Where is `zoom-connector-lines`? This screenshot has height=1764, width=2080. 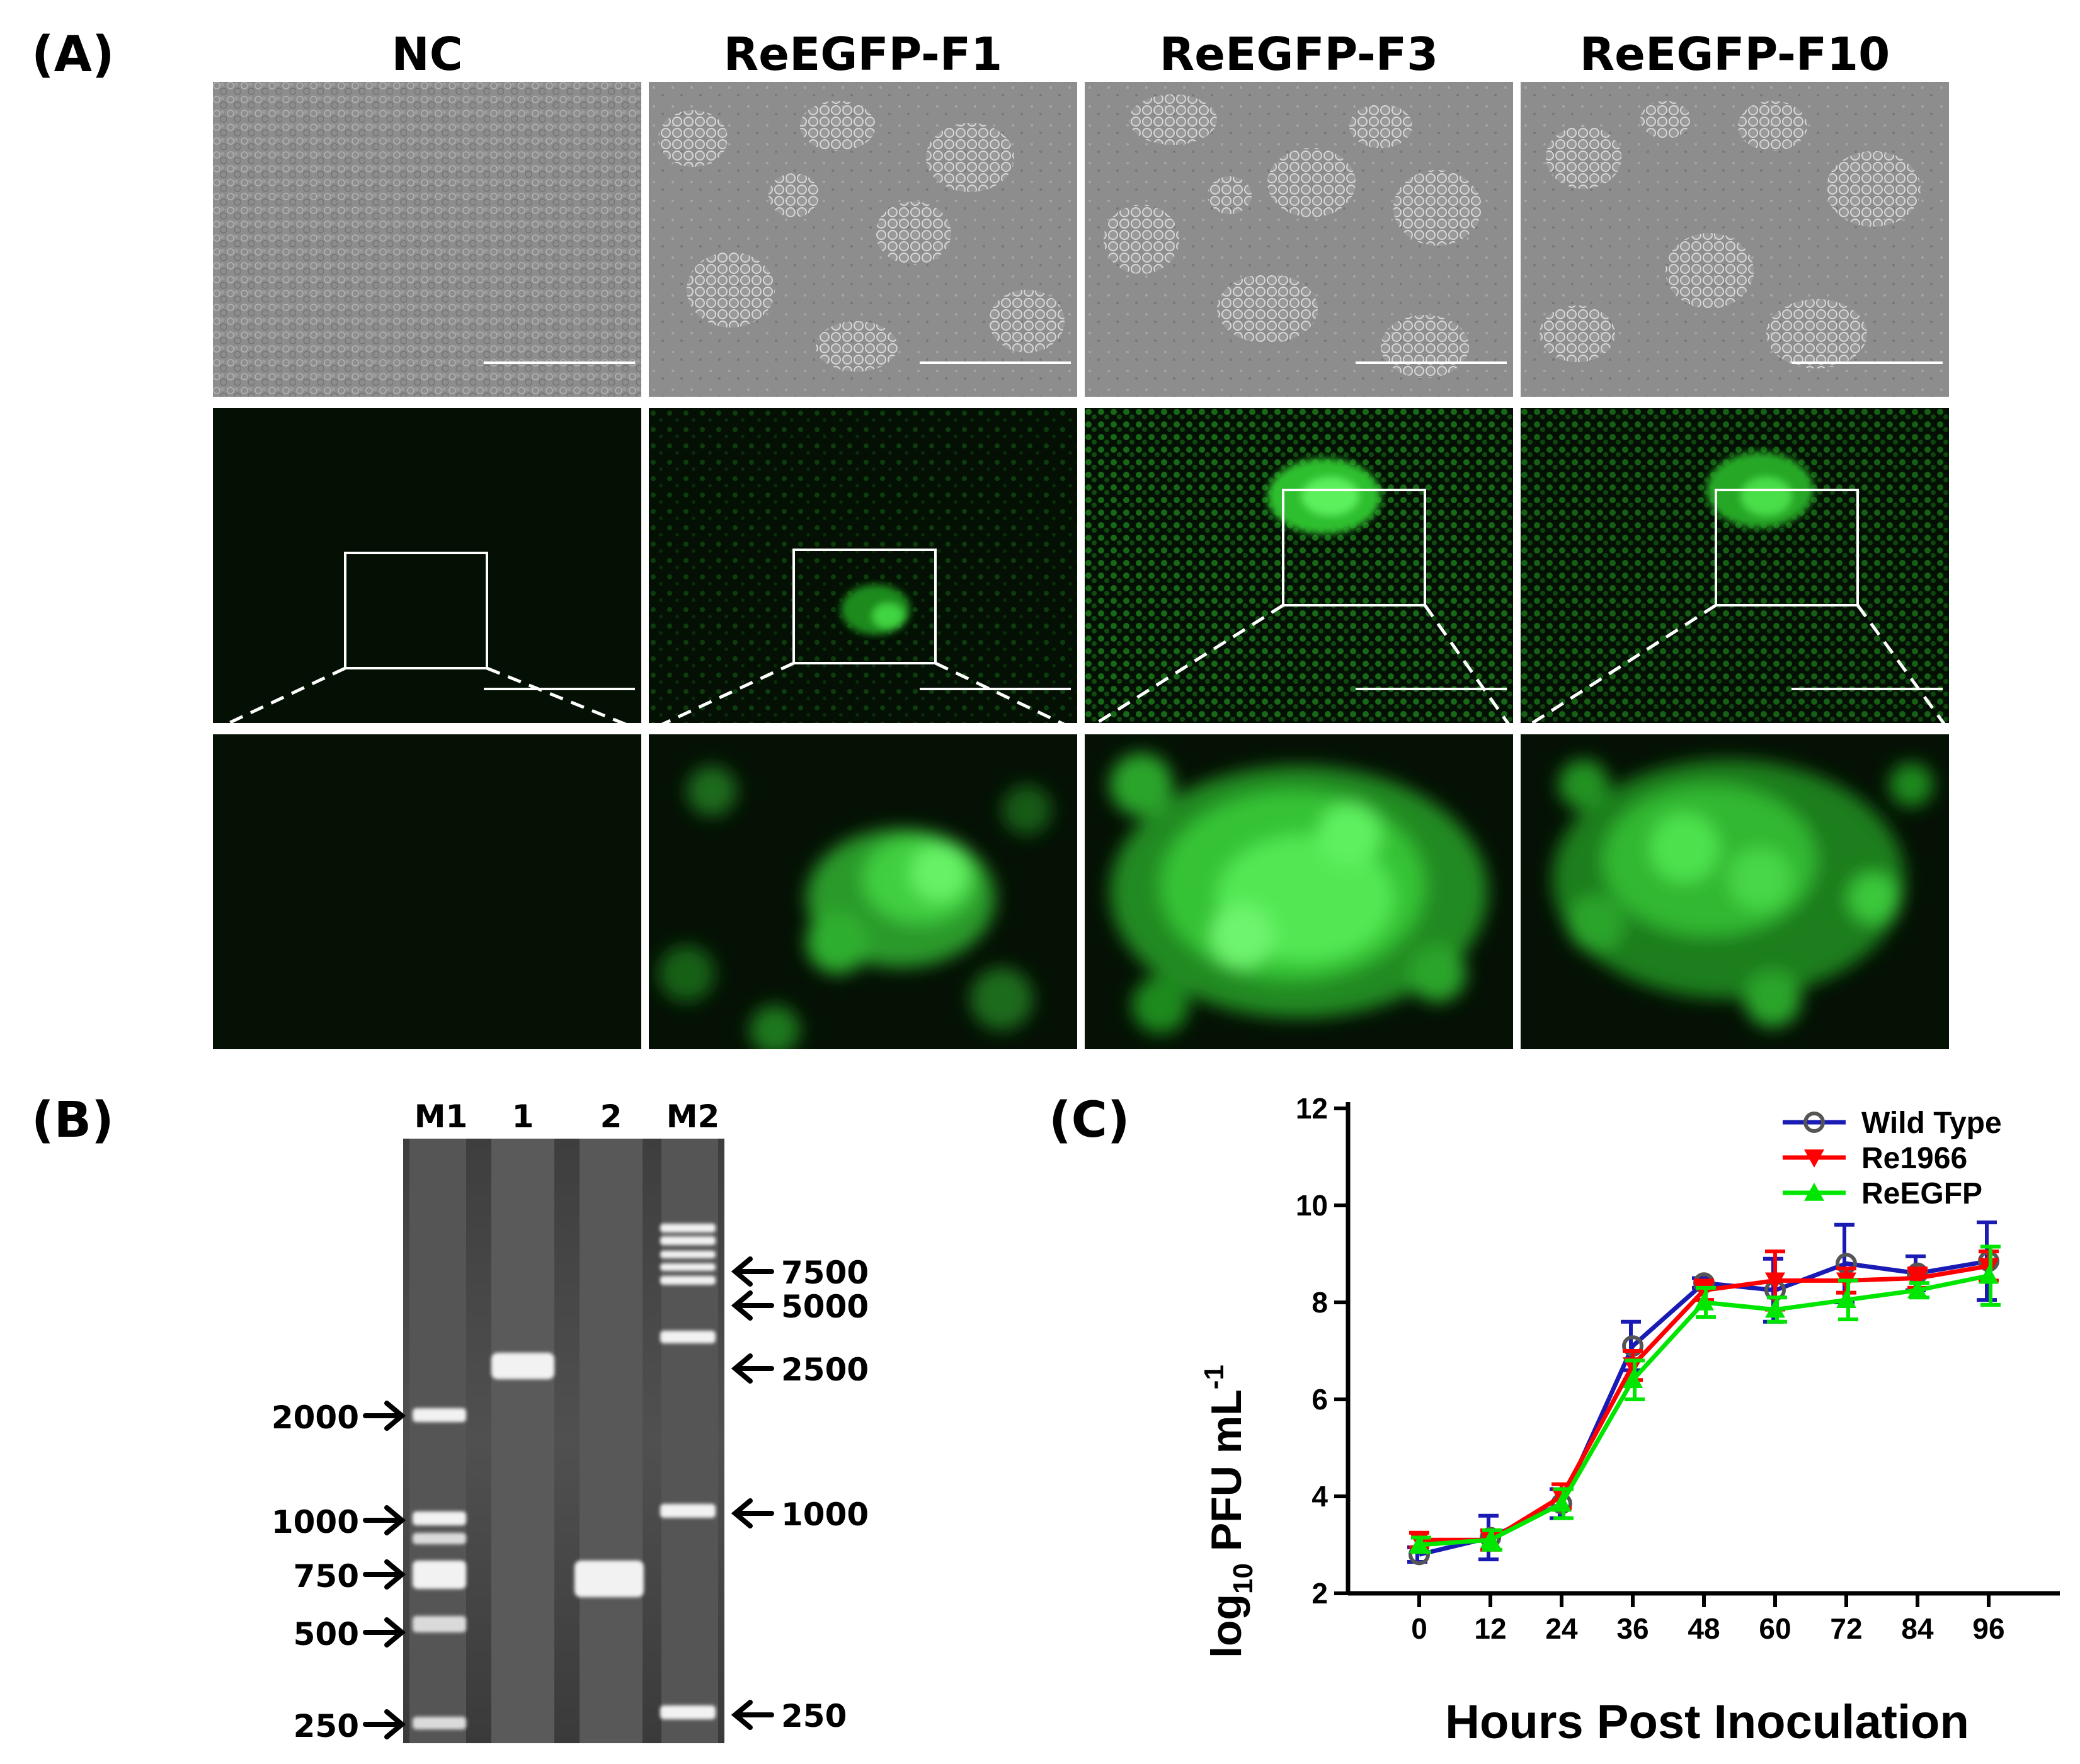
zoom-connector-lines is located at coordinates (1081, 667).